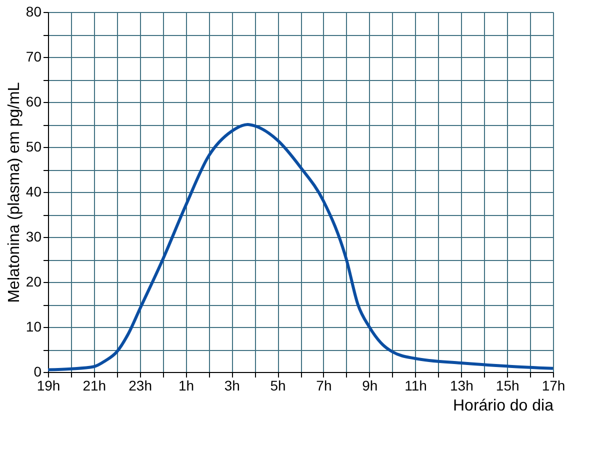 The image size is (601, 449). What do you see at coordinates (34, 12) in the screenshot?
I see `y-tick-label: 80` at bounding box center [34, 12].